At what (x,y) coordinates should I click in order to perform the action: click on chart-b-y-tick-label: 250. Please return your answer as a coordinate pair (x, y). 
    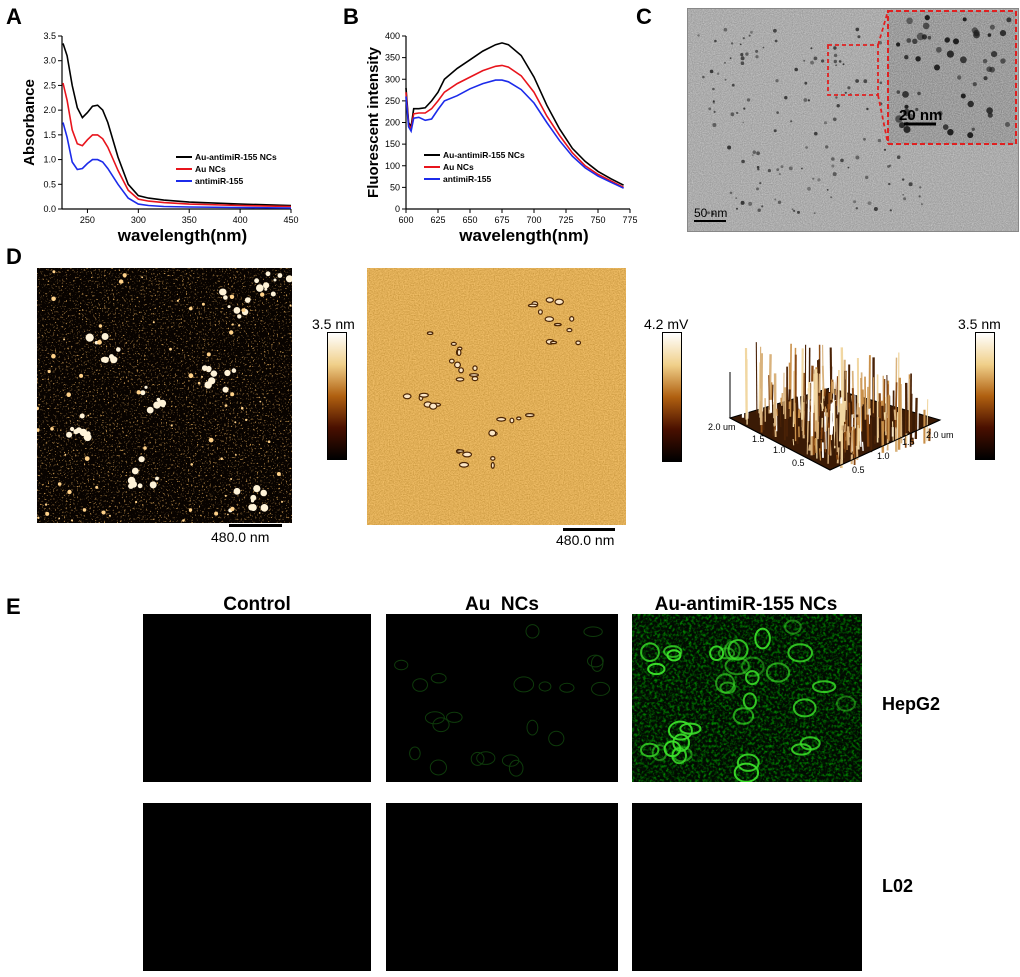
    Looking at the image, I should click on (392, 101).